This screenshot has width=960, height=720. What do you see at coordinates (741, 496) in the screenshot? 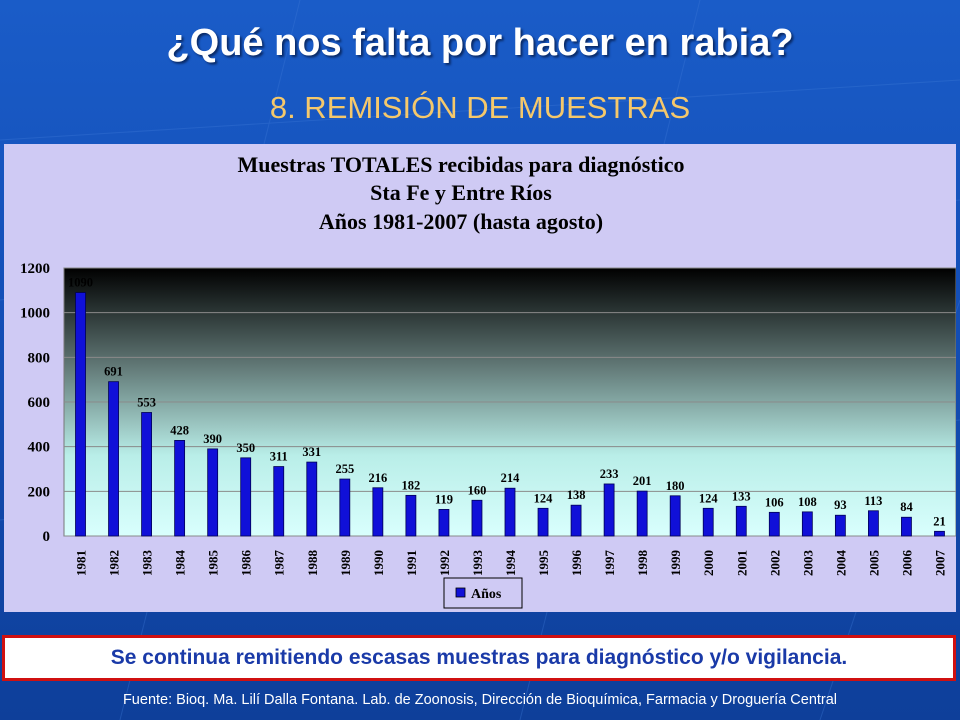
I see `data-label: 133` at bounding box center [741, 496].